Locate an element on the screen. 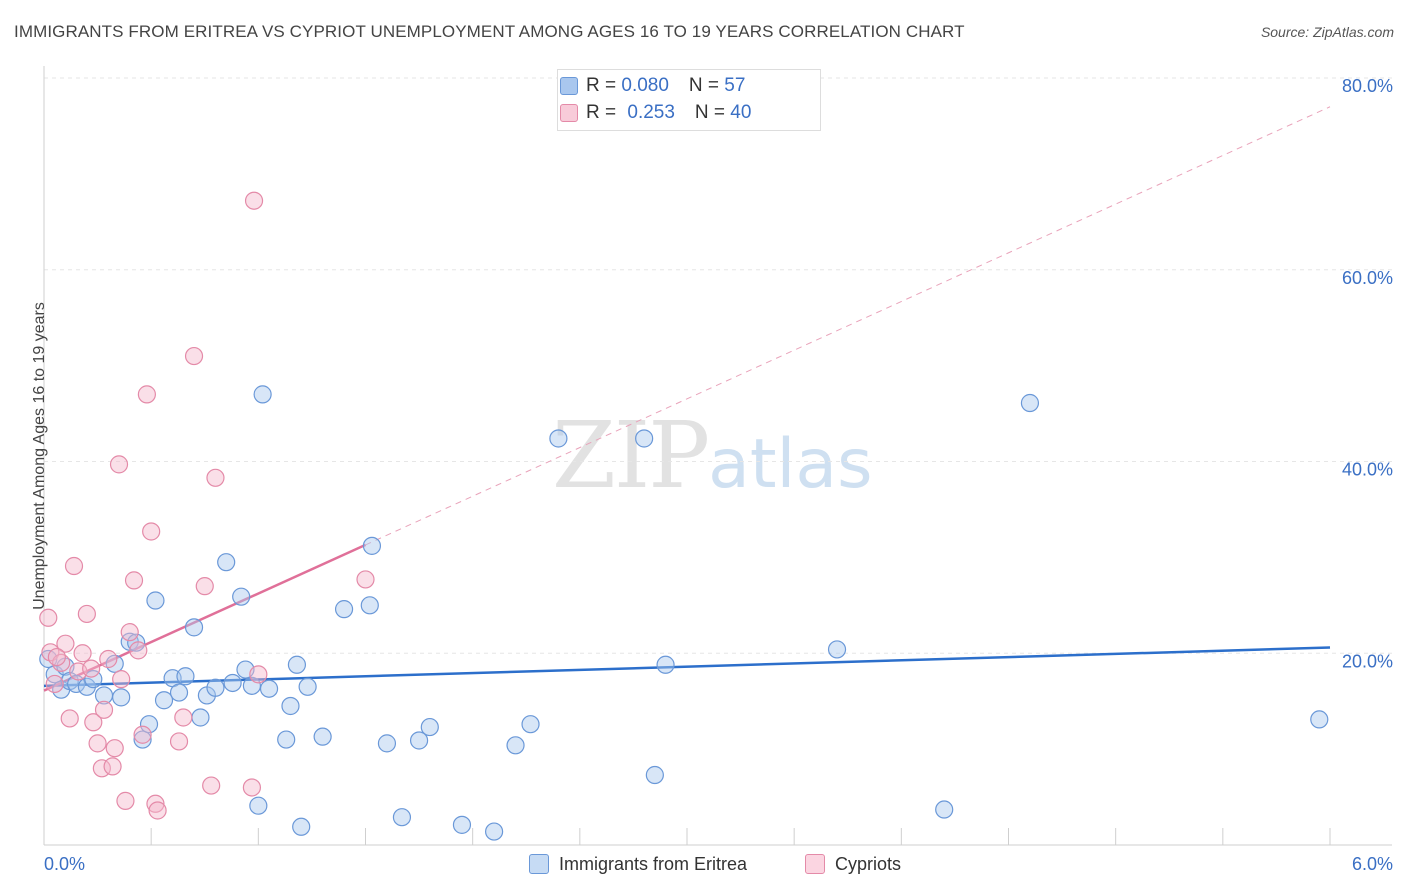 This screenshot has width=1406, height=892. legend-swatch-pink is located at coordinates (569, 113).